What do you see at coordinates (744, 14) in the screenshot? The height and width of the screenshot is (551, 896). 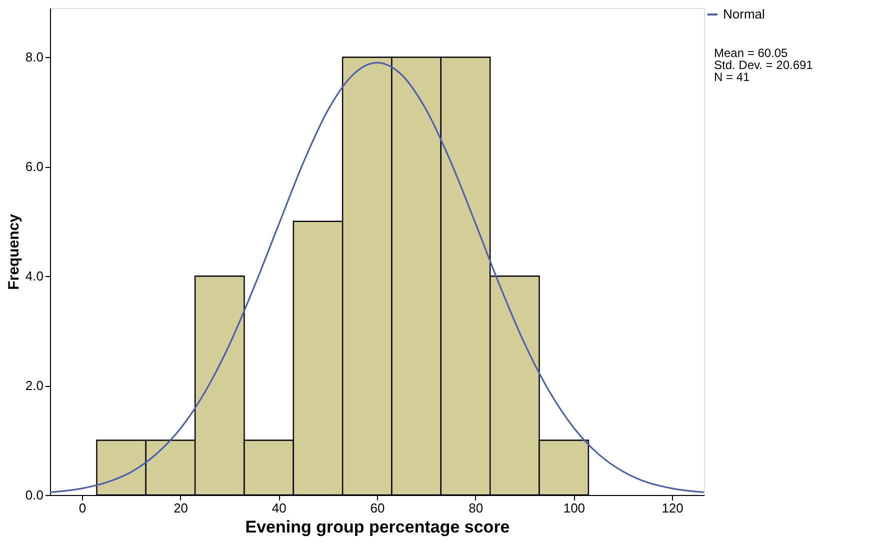 I see `legend-label: Normal` at bounding box center [744, 14].